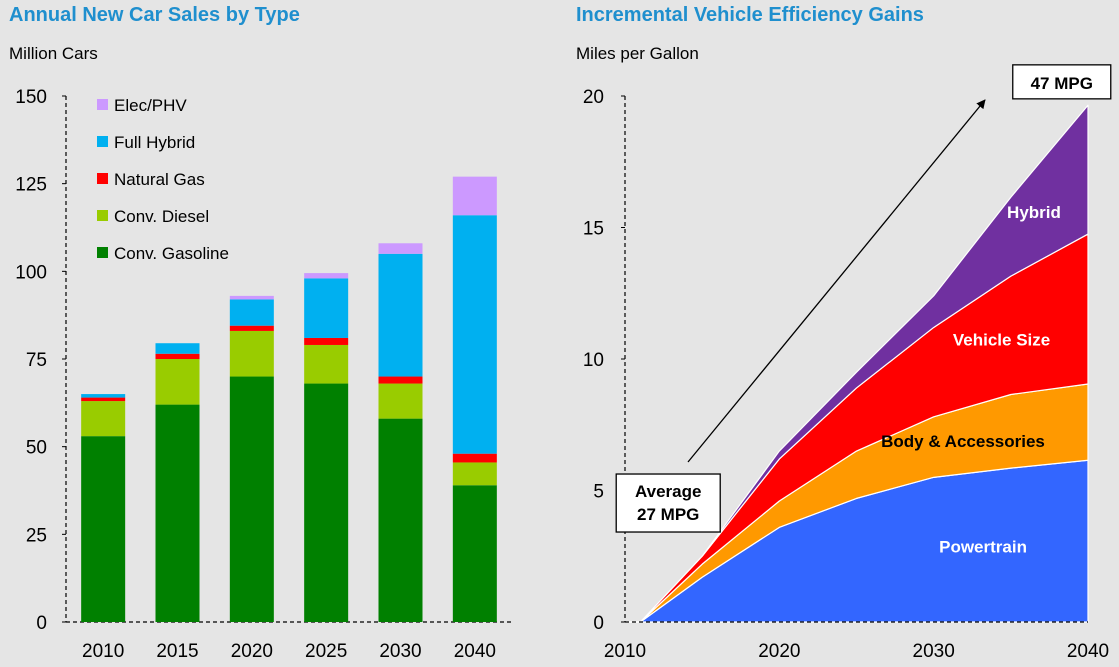 The width and height of the screenshot is (1119, 667). Describe the element at coordinates (103, 399) in the screenshot. I see `bar-natural-gas-2010` at that location.